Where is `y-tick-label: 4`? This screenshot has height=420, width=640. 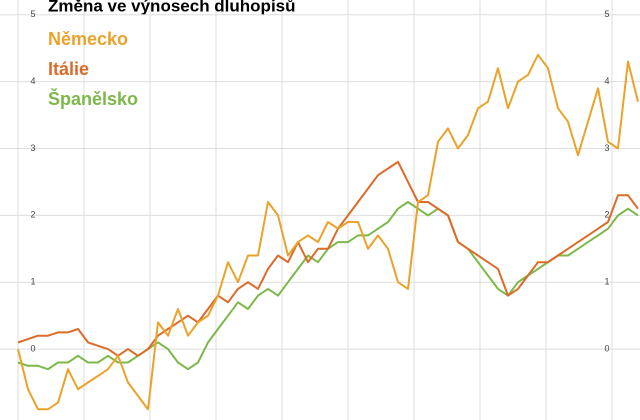 y-tick-label: 4 is located at coordinates (32, 81).